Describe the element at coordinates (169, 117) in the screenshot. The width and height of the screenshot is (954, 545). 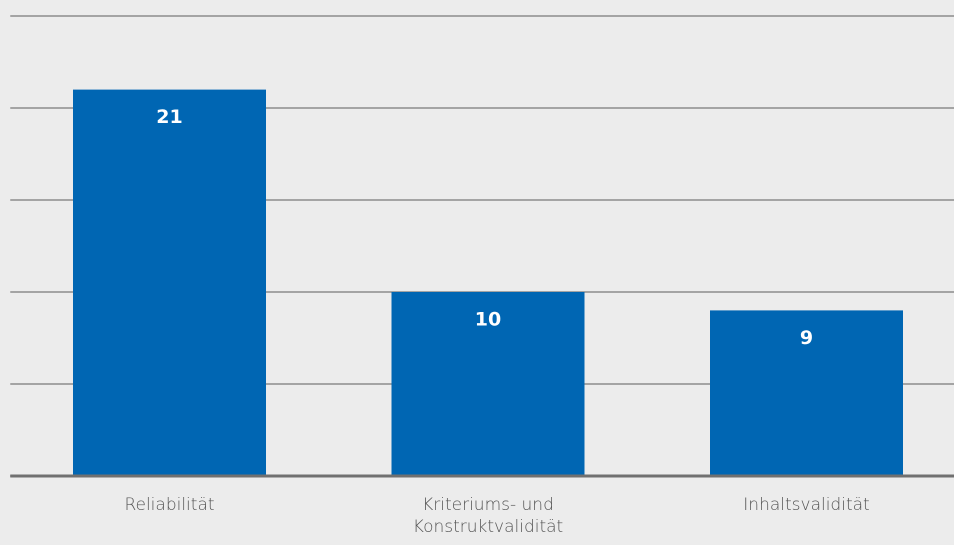
I see `value-label: 21` at that location.